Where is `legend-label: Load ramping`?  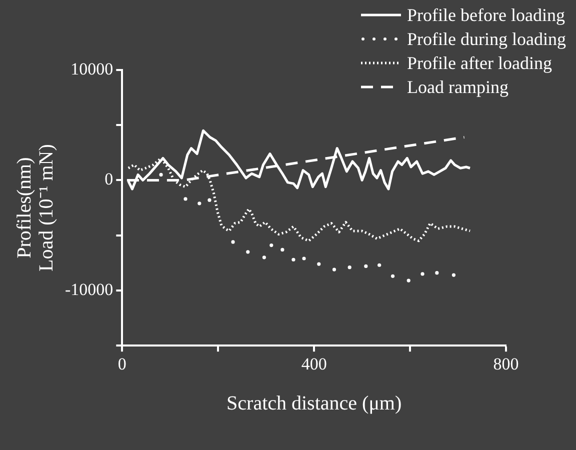 legend-label: Load ramping is located at coordinates (457, 87).